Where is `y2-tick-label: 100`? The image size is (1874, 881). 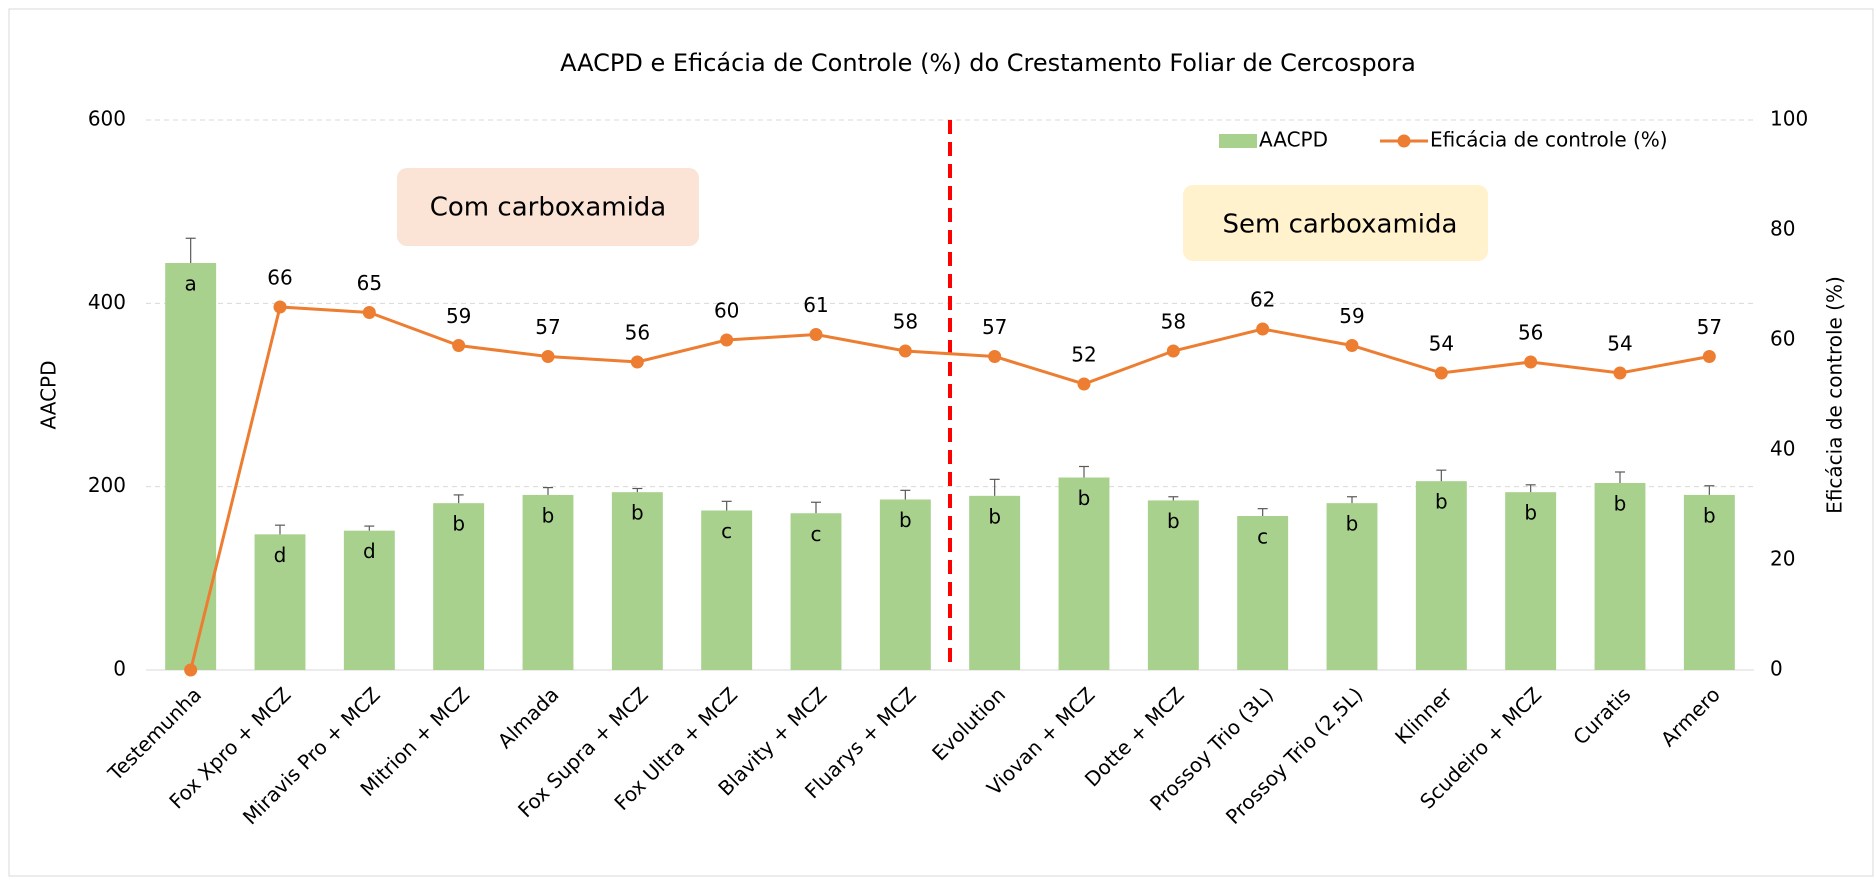
y2-tick-label: 100 is located at coordinates (1789, 119).